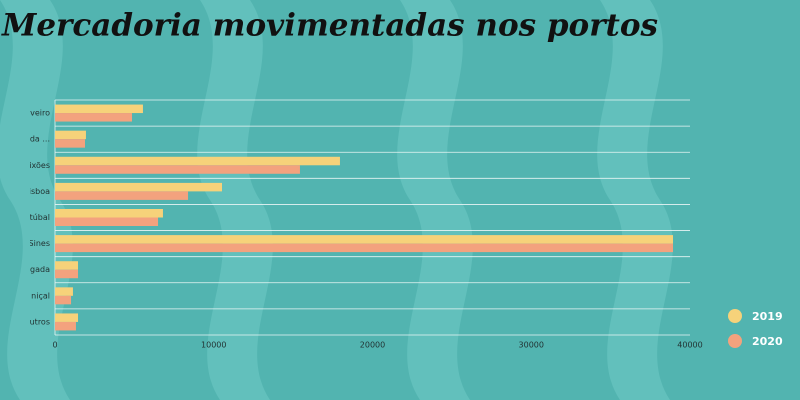 This screenshot has width=800, height=400. I want to click on x-tick-label: 30000, so click(531, 345).